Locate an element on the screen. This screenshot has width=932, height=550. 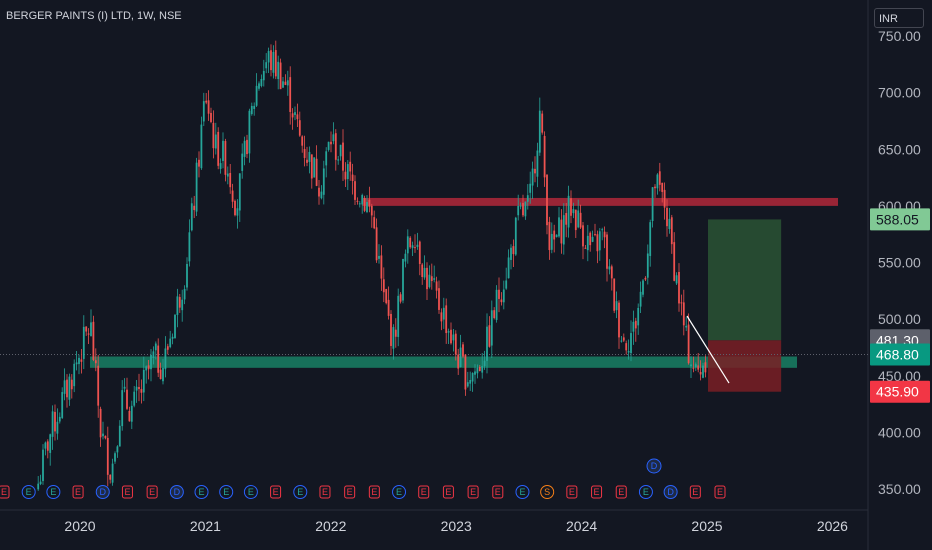
y-tick-label: 450.00 is located at coordinates (899, 376).